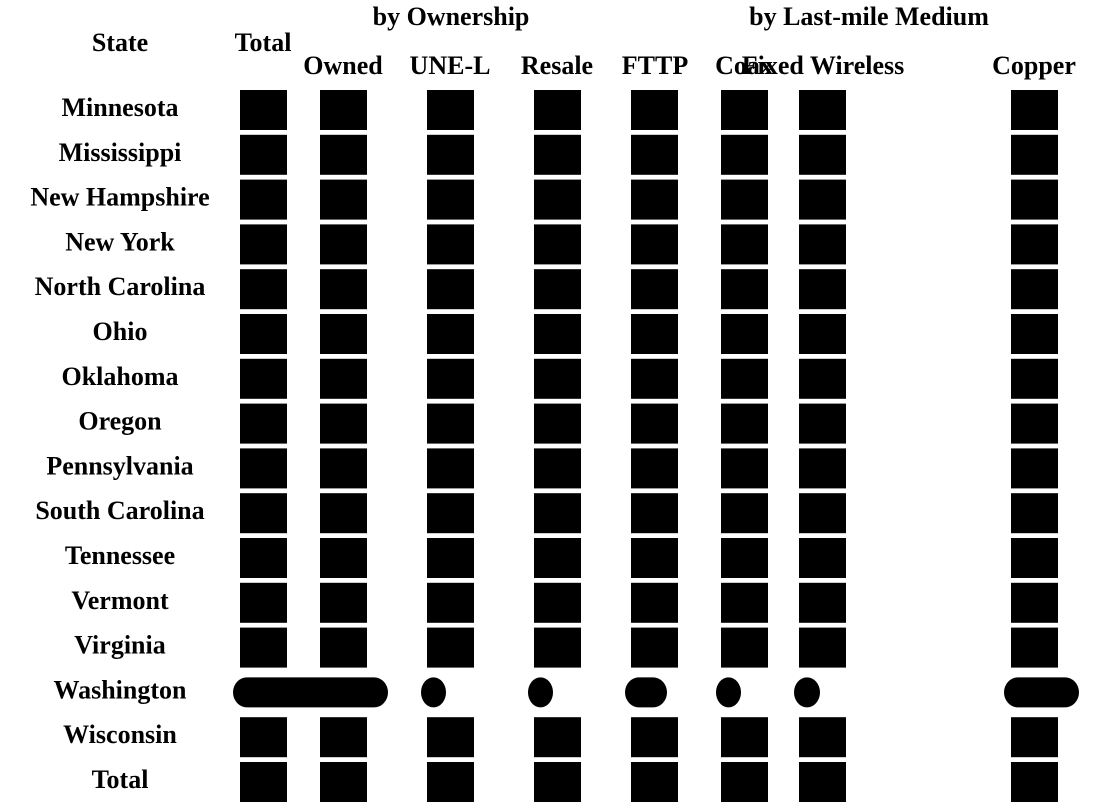 This screenshot has height=804, width=1118. Describe the element at coordinates (120, 555) in the screenshot. I see `row-label: Tennessee` at that location.